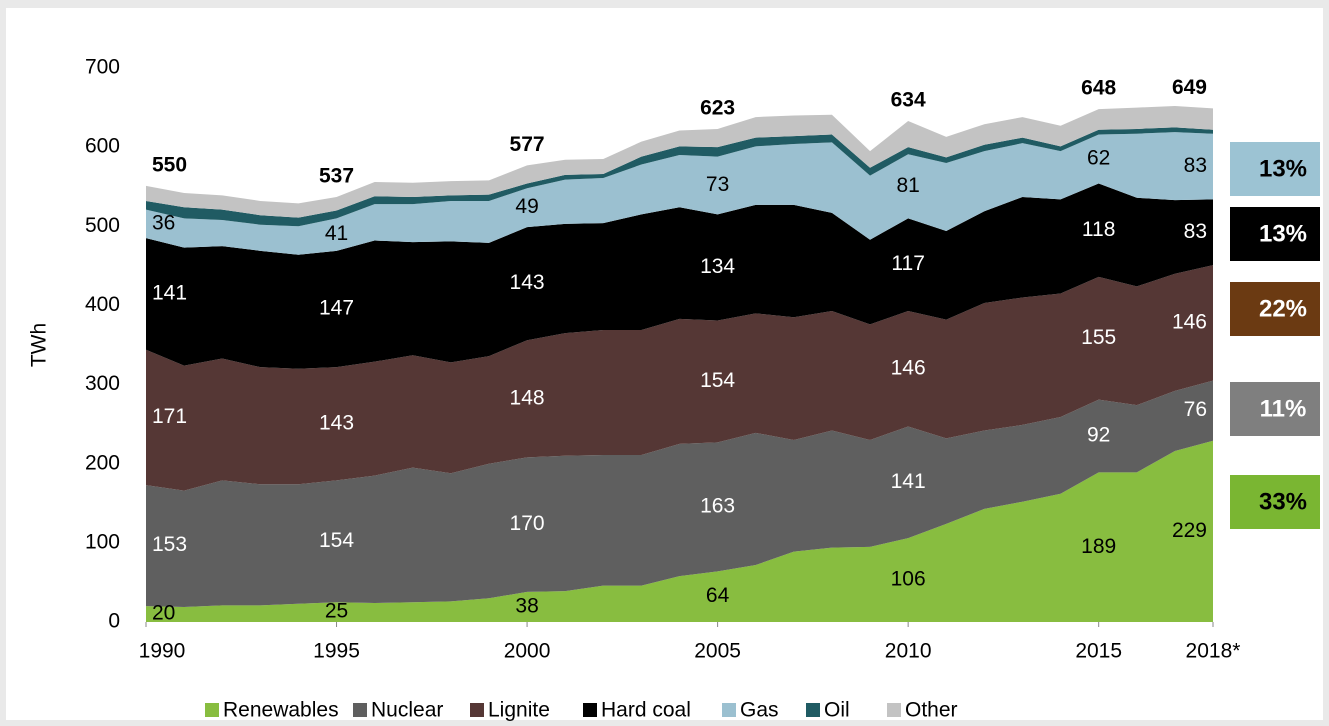 The image size is (1329, 726). Describe the element at coordinates (39, 345) in the screenshot. I see `y-axis-label: TWh` at that location.